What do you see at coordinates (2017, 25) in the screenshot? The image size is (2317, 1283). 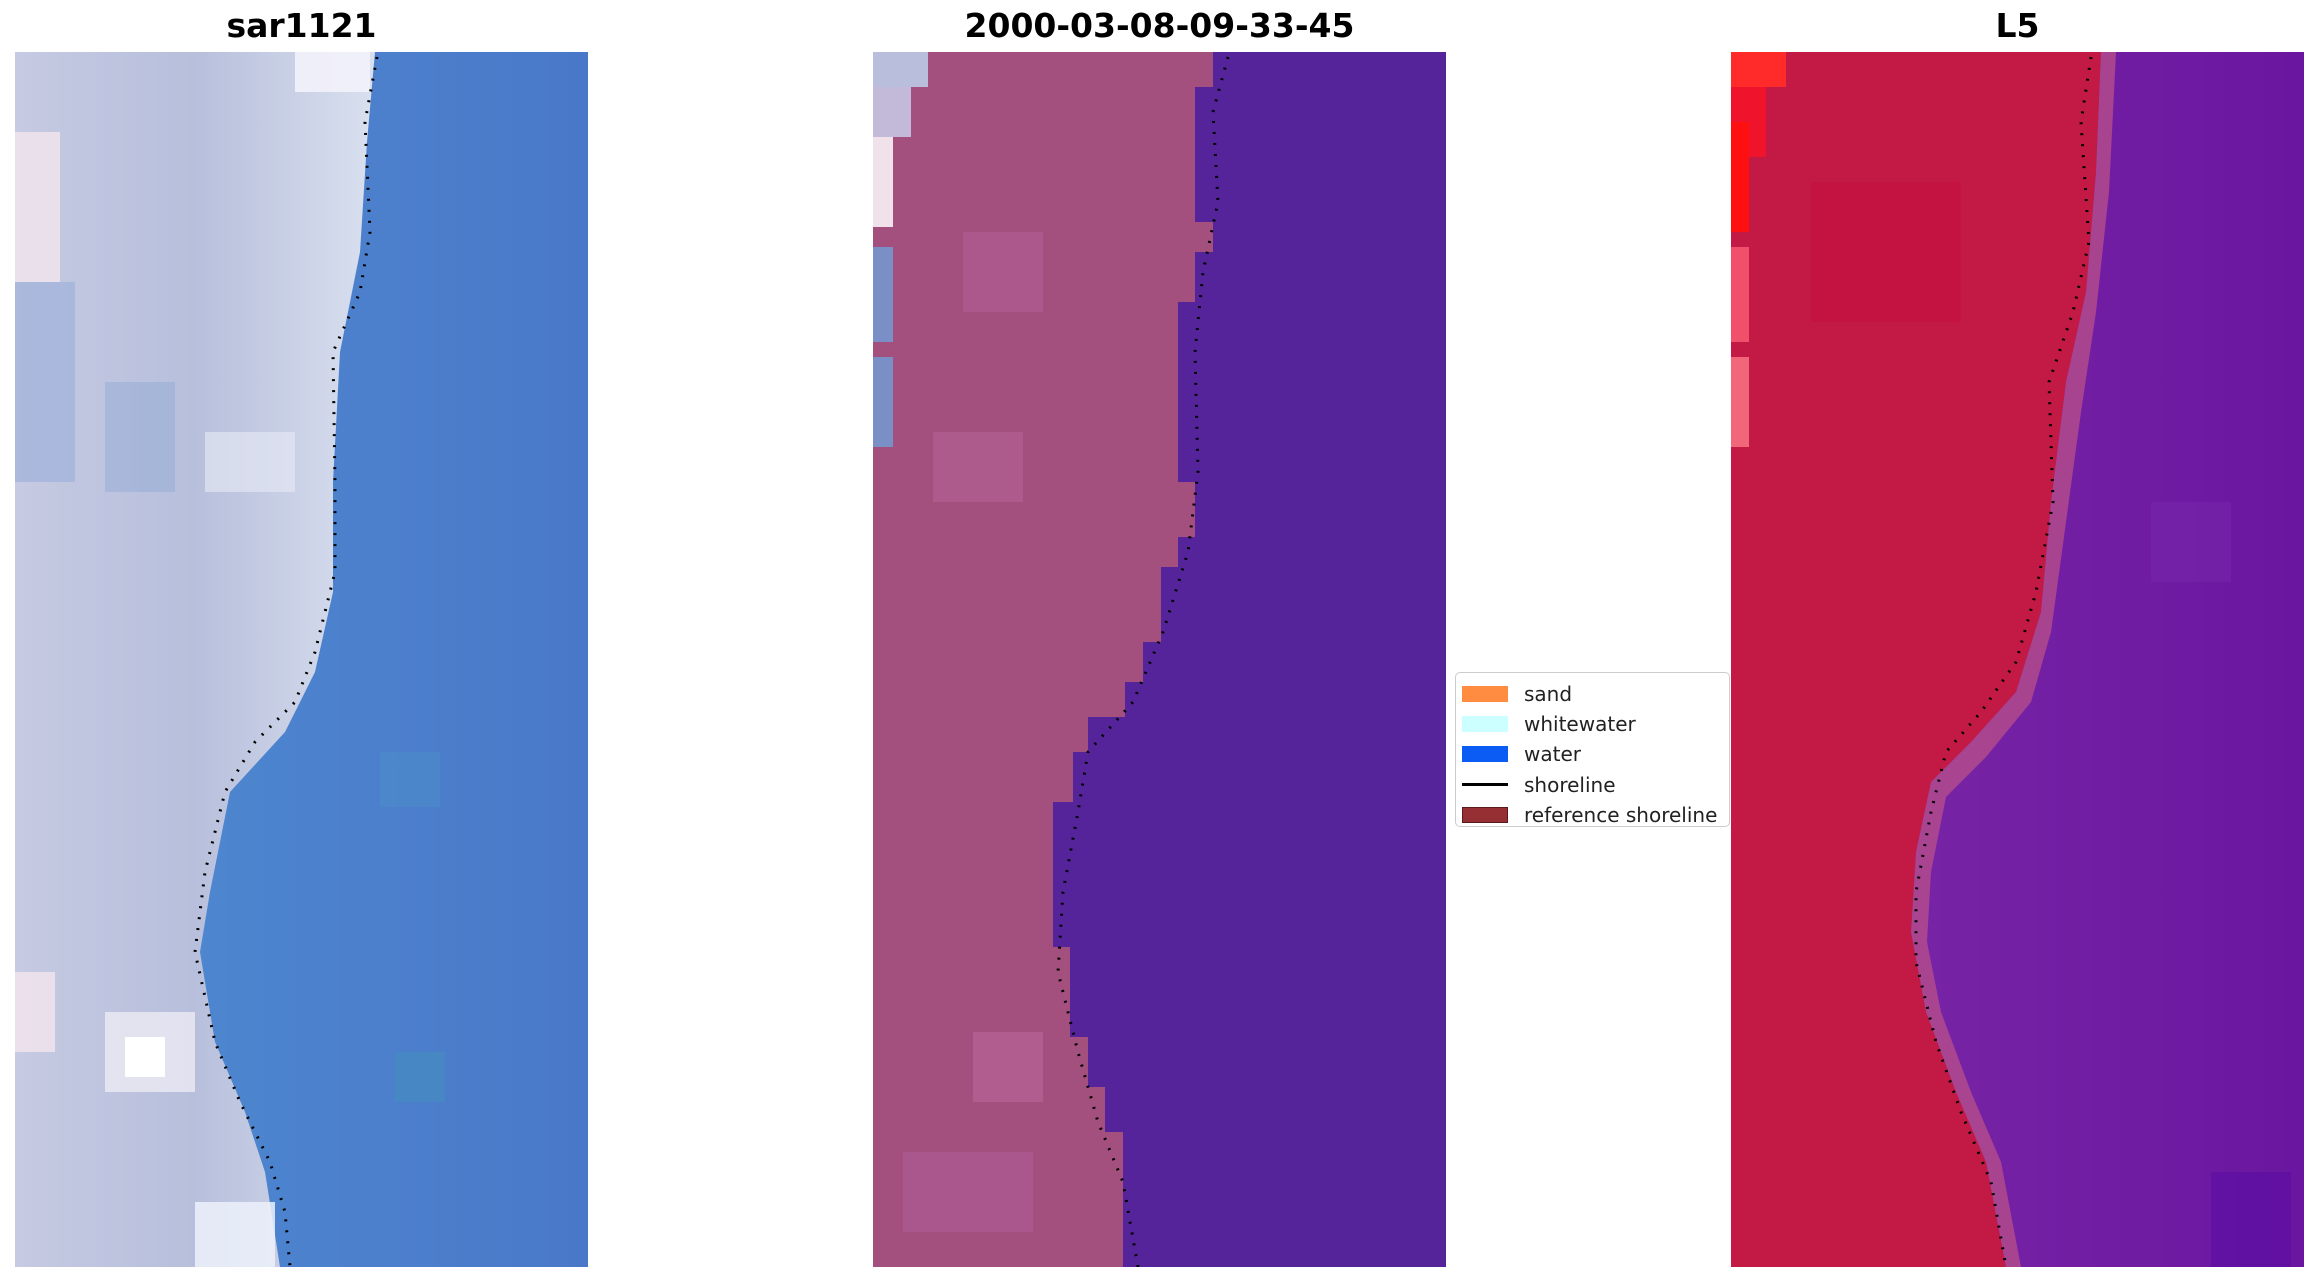 I see `panel-title-l5: L5` at bounding box center [2017, 25].